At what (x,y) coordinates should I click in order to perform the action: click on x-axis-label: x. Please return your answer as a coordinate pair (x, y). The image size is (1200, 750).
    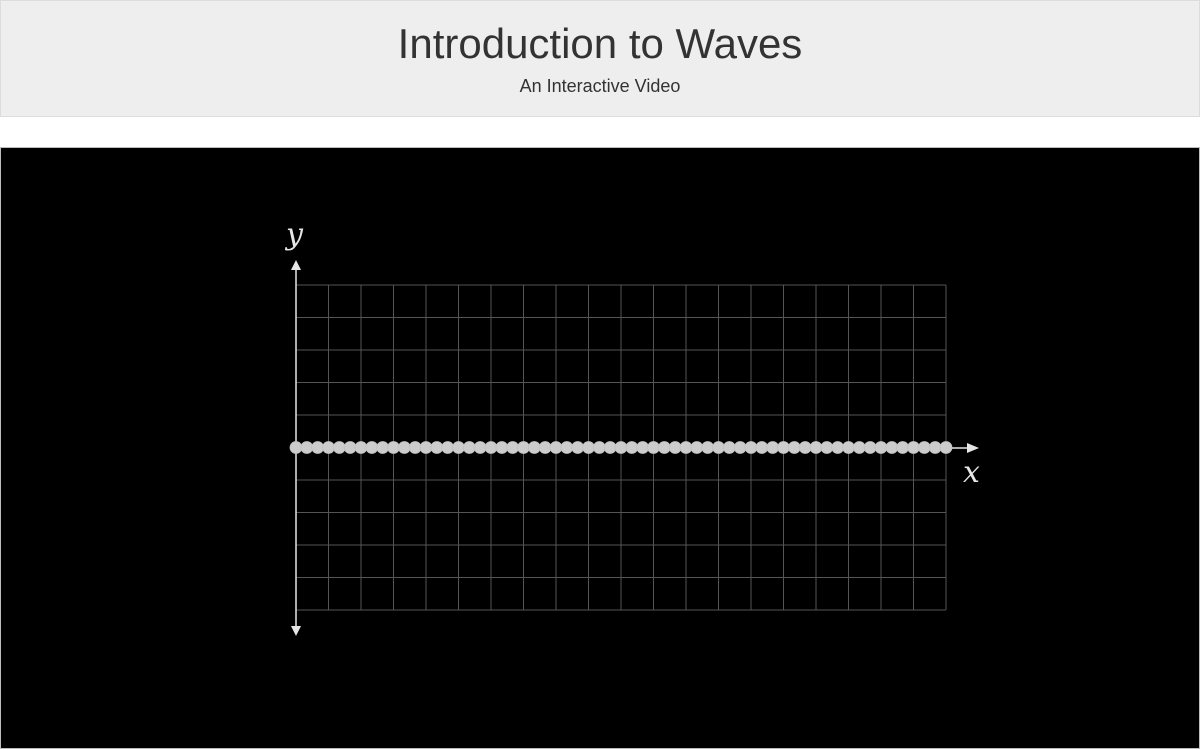
    Looking at the image, I should click on (971, 472).